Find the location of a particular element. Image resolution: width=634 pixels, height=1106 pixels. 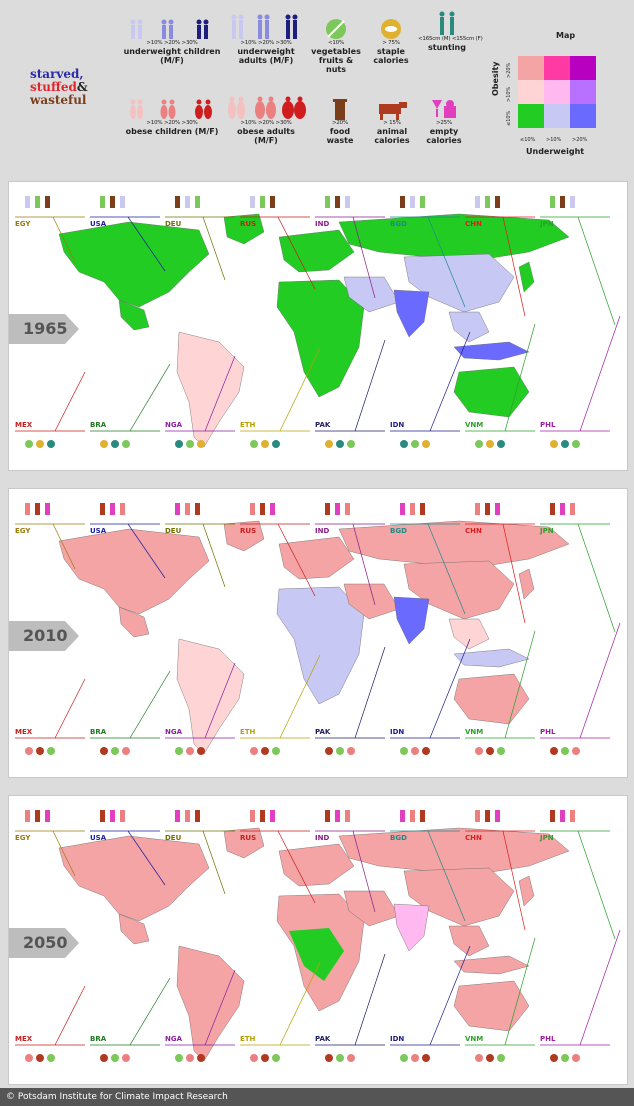

adult-figures-icon is located at coordinates (266, 27).